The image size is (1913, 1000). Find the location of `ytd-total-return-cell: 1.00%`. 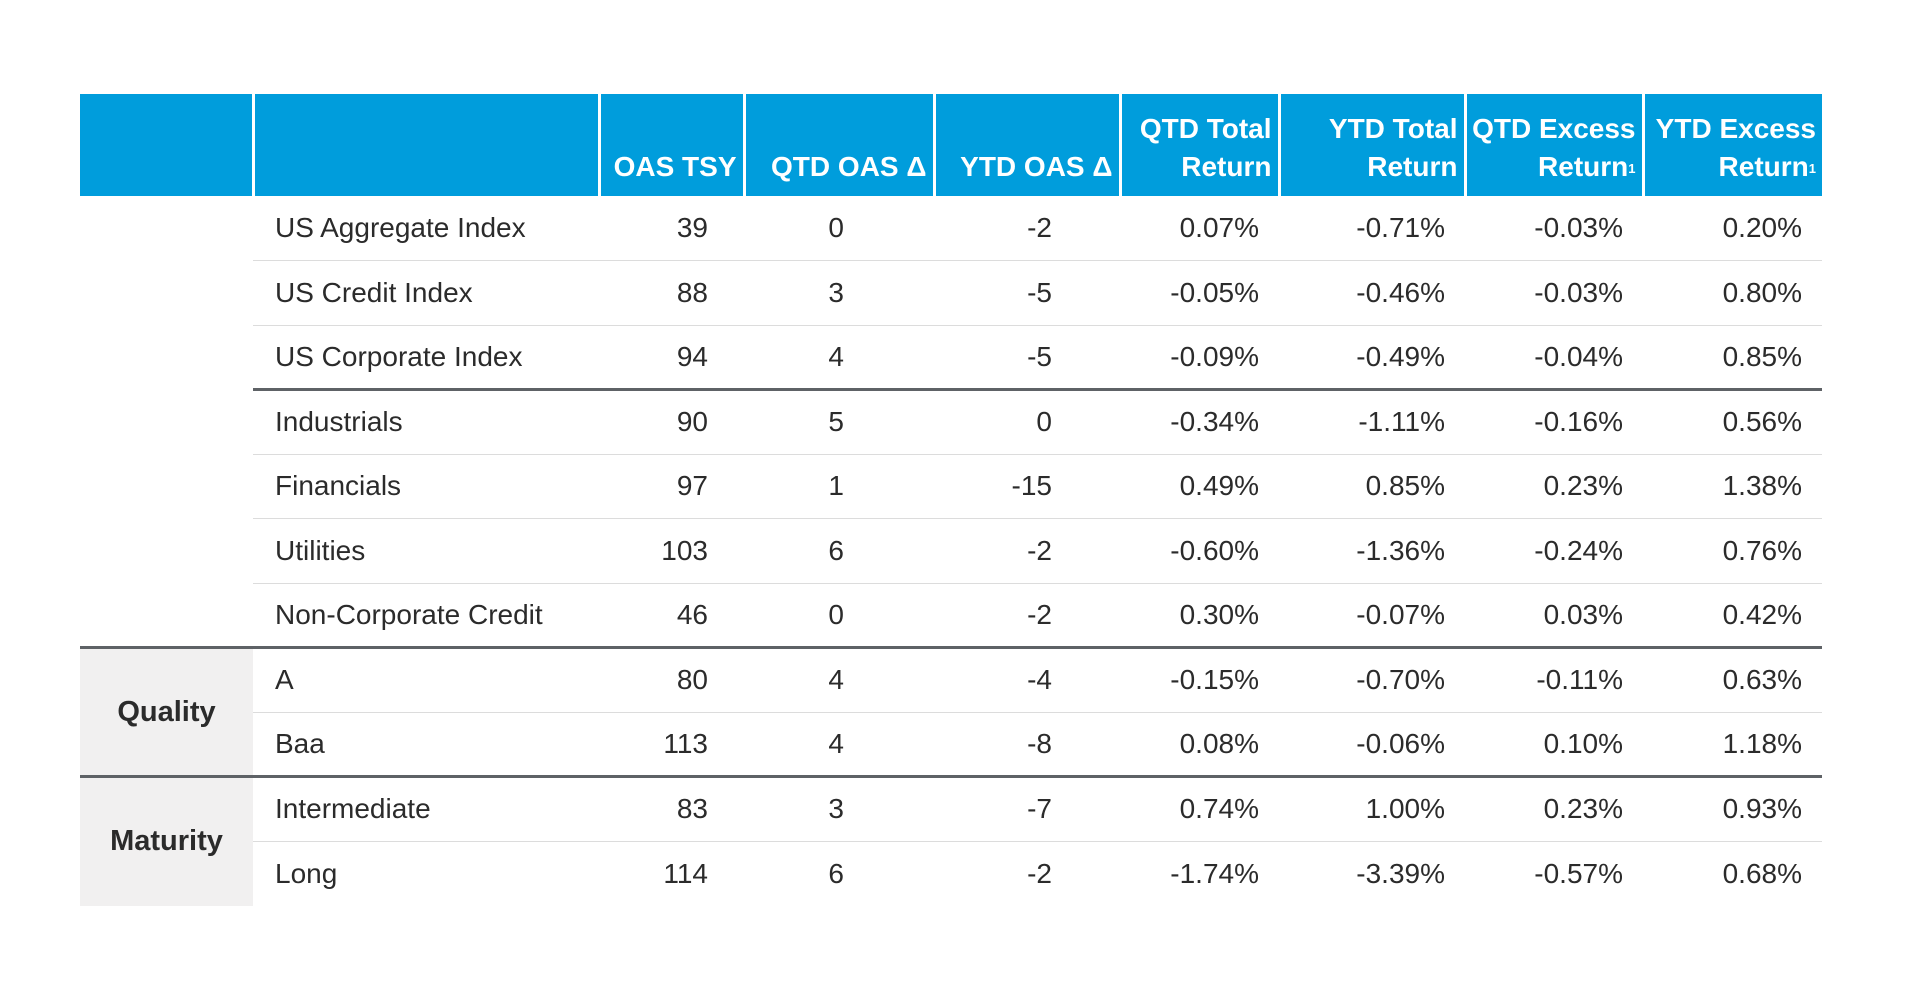

ytd-total-return-cell: 1.00% is located at coordinates (1372, 808).